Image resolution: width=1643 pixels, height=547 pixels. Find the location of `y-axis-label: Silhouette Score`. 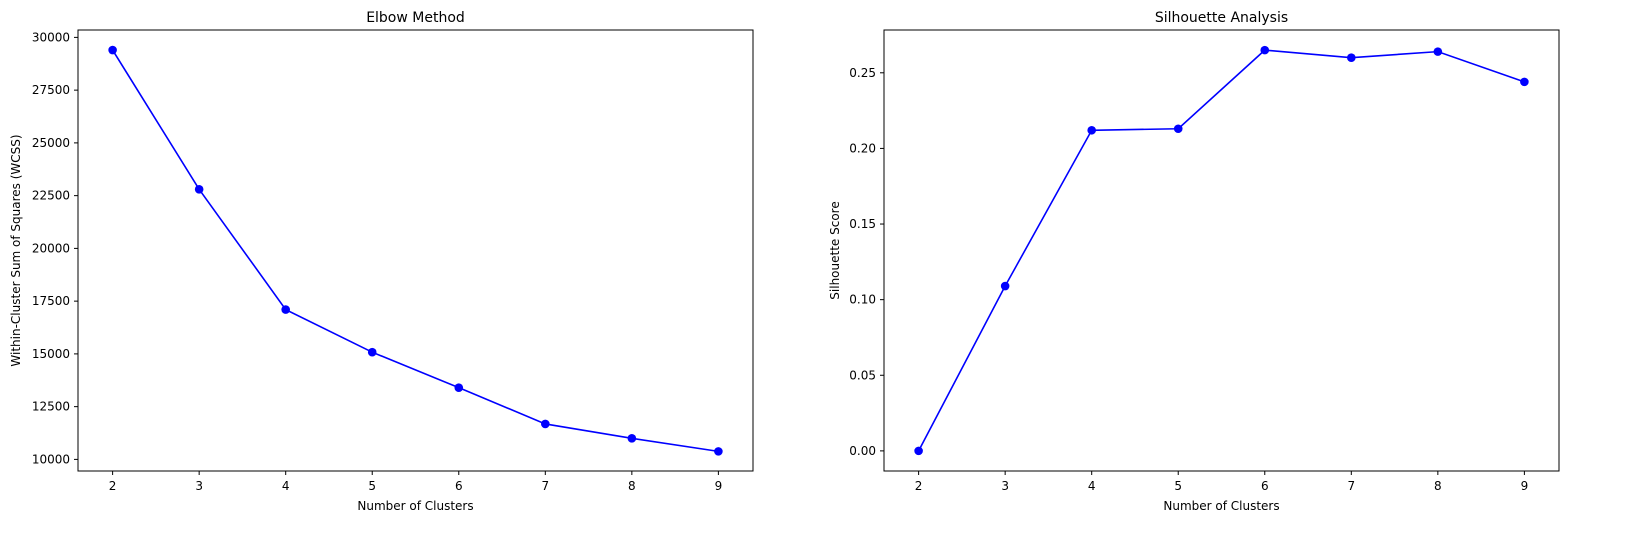

y-axis-label: Silhouette Score is located at coordinates (835, 250).